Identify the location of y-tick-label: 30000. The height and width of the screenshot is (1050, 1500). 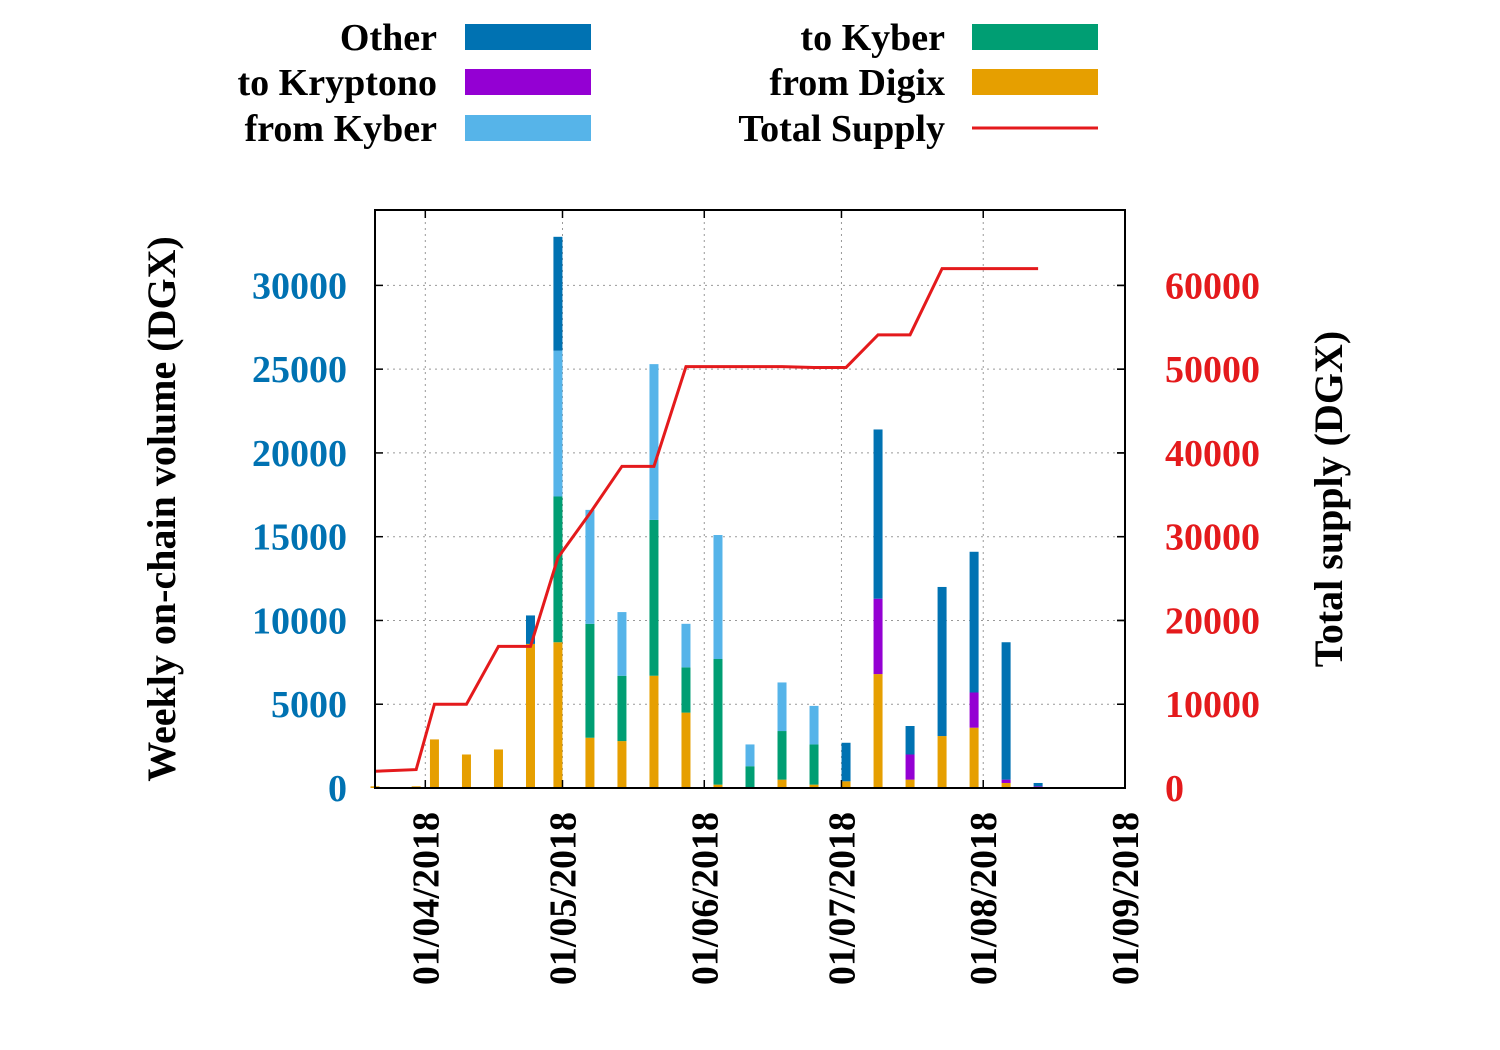
(299, 286).